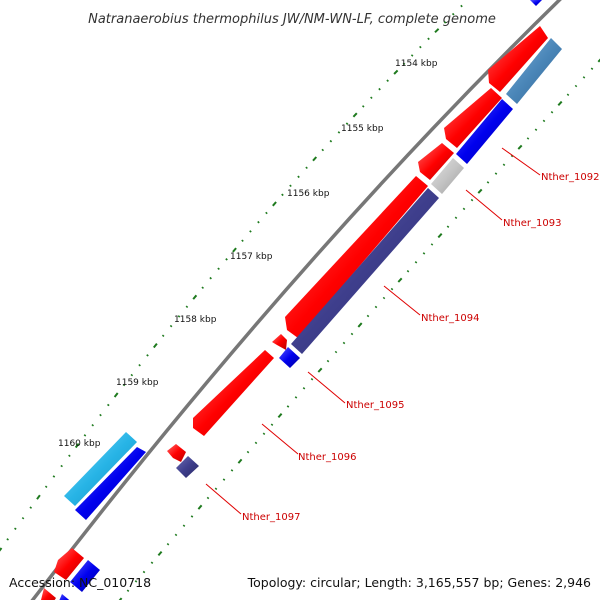 This screenshot has height=600, width=600. What do you see at coordinates (327, 457) in the screenshot?
I see `gene-label-nther-1096: Nther_1096` at bounding box center [327, 457].